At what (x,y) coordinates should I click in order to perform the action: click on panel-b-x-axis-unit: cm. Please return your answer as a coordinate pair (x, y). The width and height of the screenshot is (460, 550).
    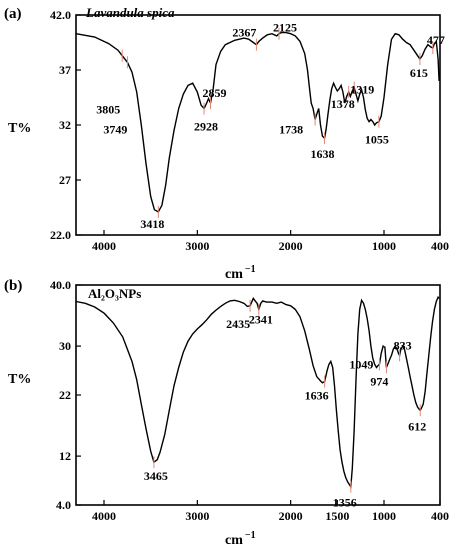
    Looking at the image, I should click on (234, 540).